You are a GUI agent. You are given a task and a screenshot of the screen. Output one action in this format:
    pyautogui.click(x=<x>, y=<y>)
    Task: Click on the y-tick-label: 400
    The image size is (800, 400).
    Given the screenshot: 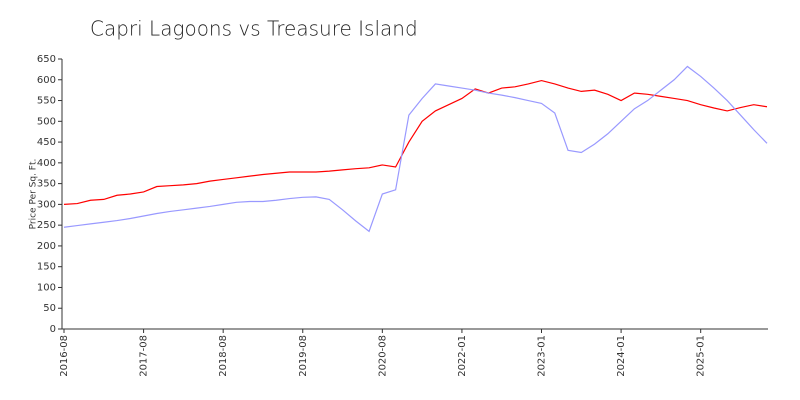 What is the action you would take?
    pyautogui.click(x=46, y=163)
    